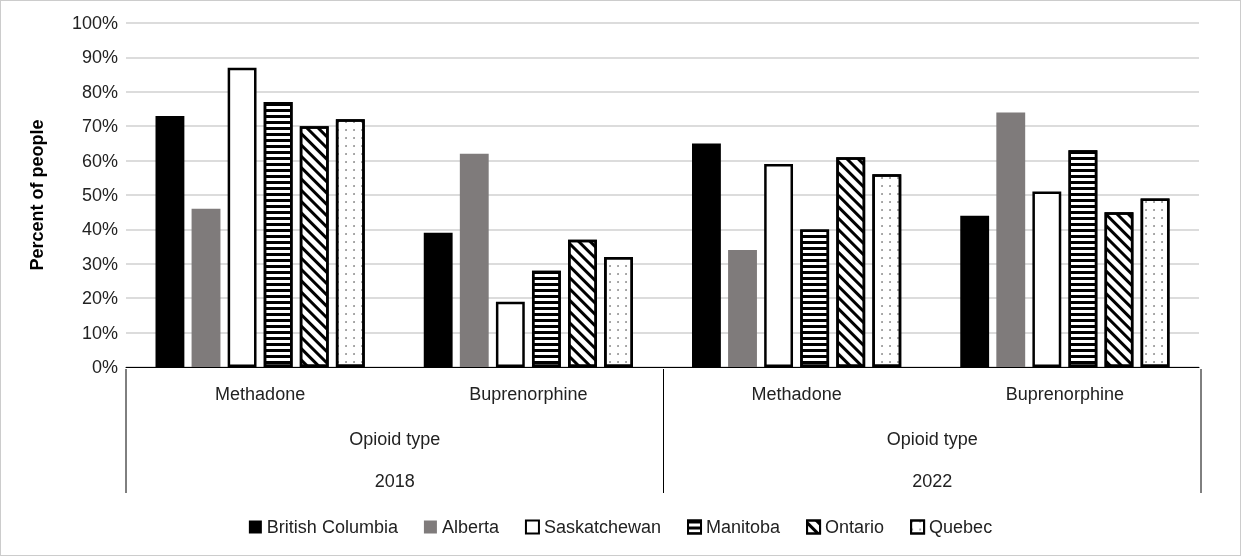  Describe the element at coordinates (602, 527) in the screenshot. I see `legend-label: Saskatchewan` at that location.